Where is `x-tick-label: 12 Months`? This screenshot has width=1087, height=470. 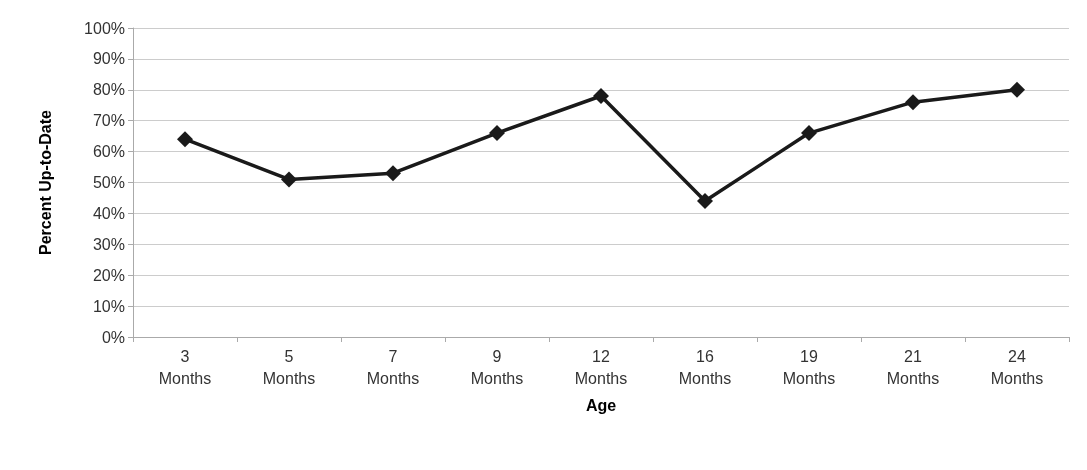 x-tick-label: 12 Months is located at coordinates (601, 367).